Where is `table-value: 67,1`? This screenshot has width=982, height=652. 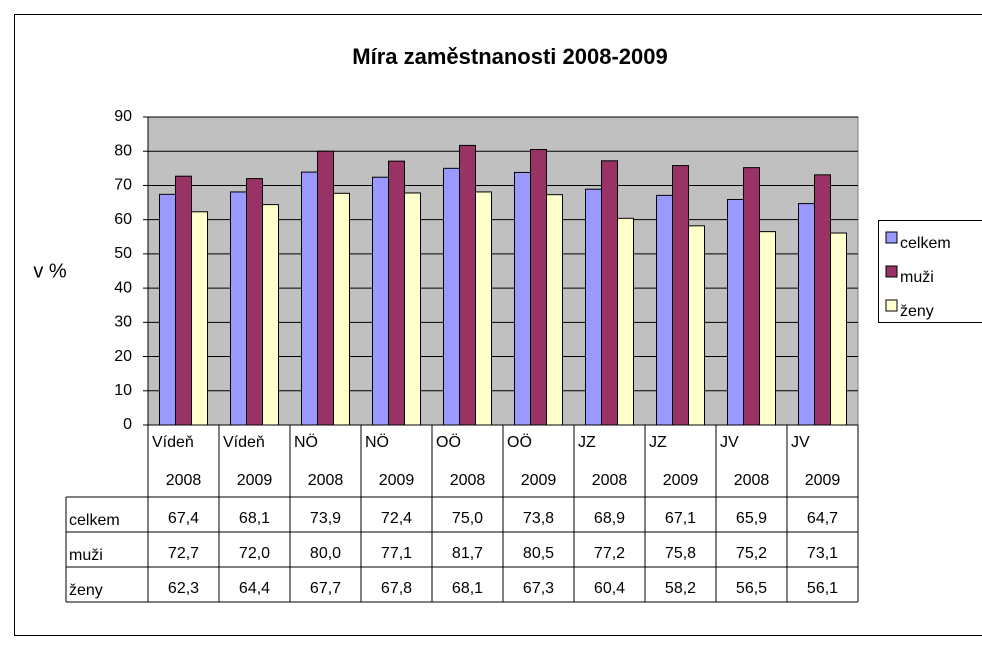
table-value: 67,1 is located at coordinates (680, 518).